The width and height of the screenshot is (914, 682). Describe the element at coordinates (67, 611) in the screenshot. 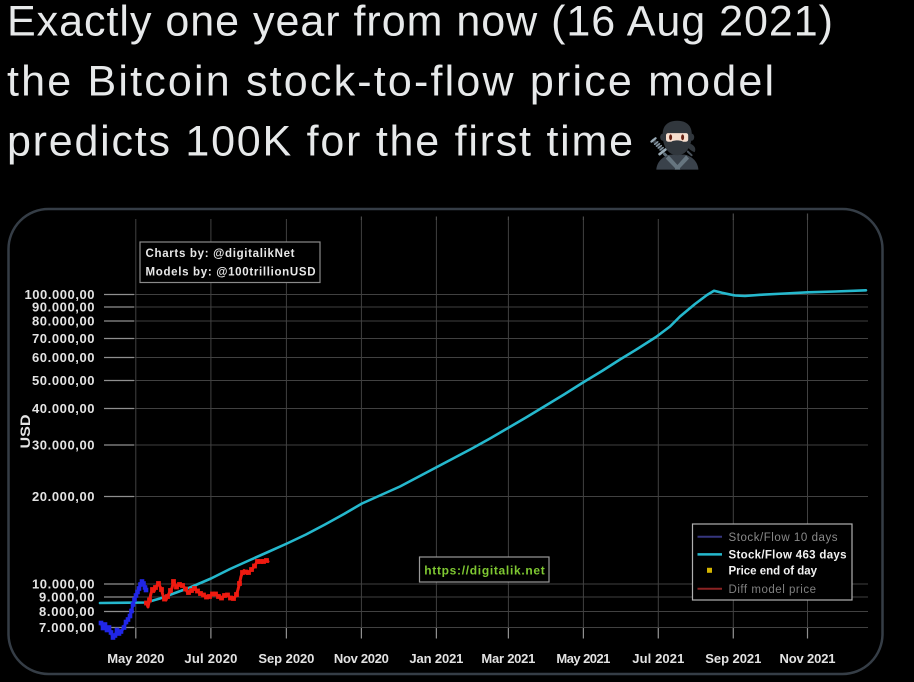

I see `svg-text: 8.000,00` at that location.